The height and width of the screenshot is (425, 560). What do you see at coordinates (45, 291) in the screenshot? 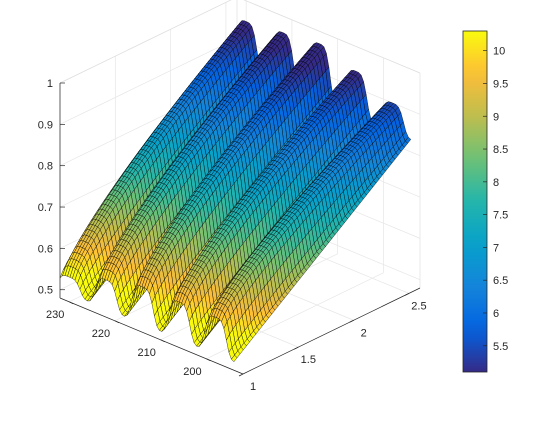
I see `z-tick-label: 0.5` at bounding box center [45, 291].